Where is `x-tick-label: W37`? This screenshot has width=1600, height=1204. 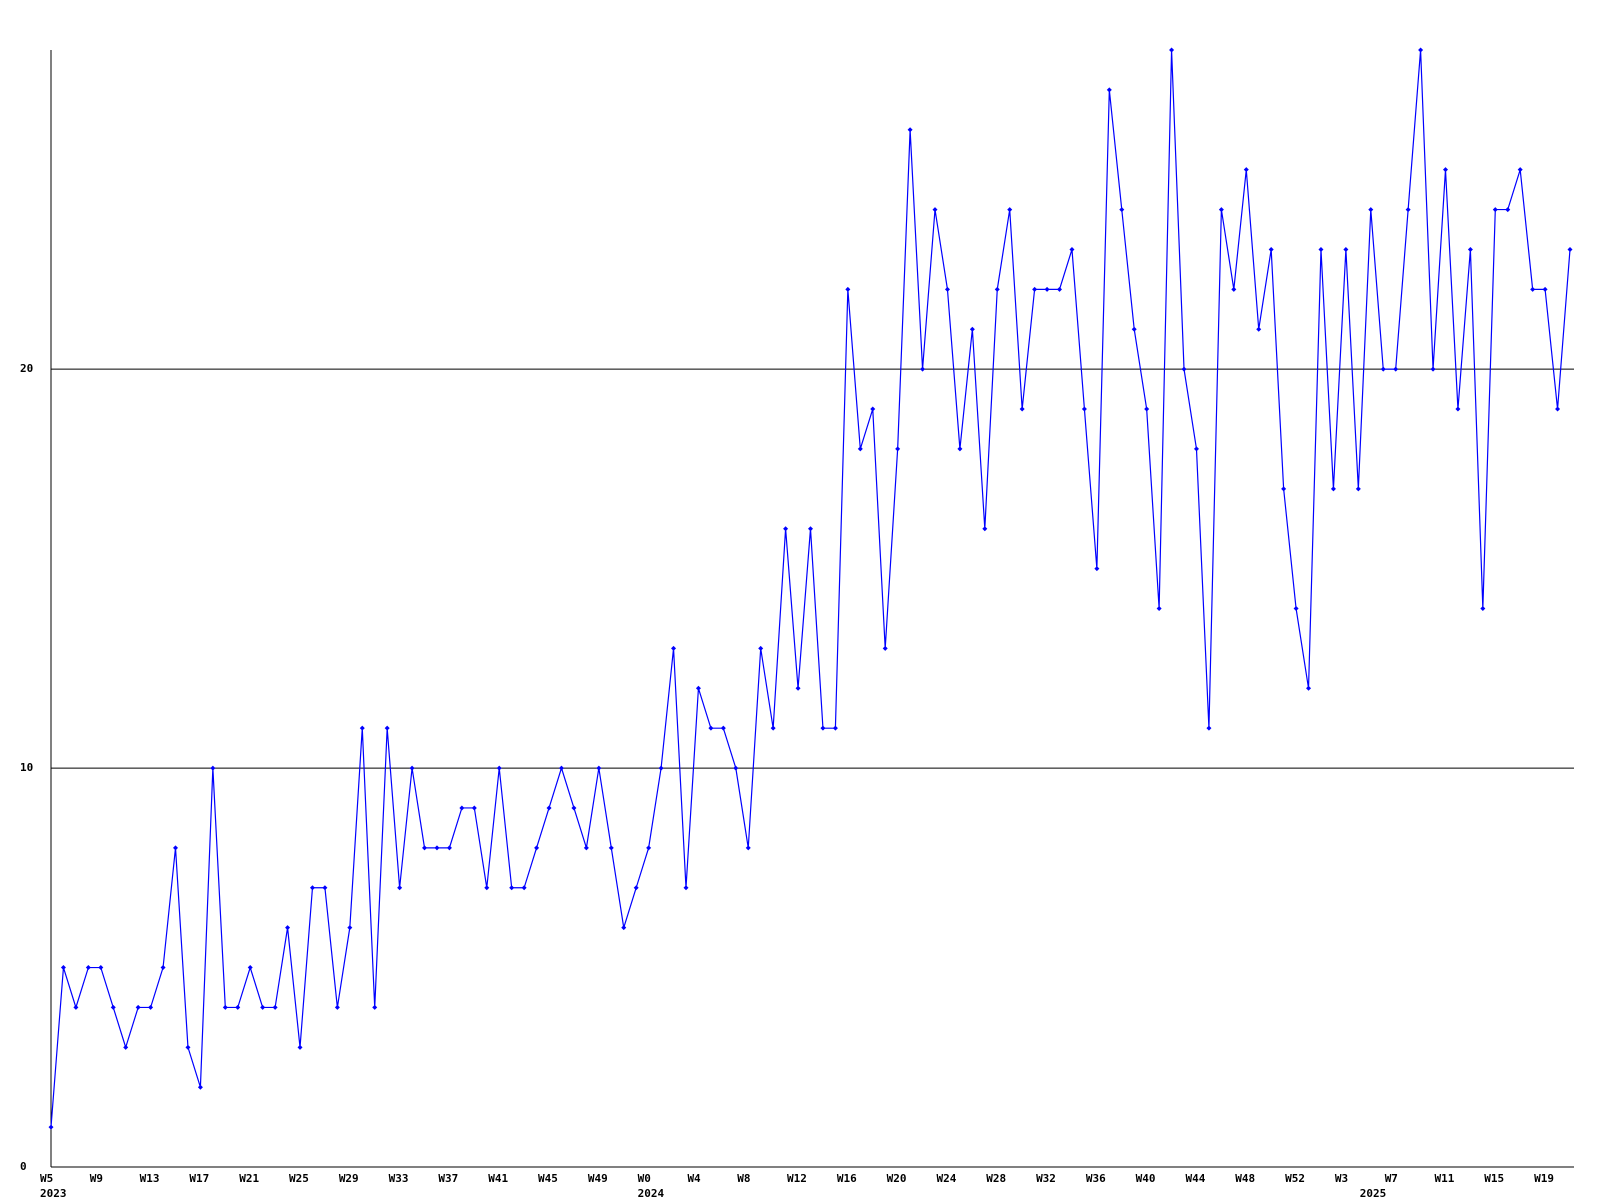 x-tick-label: W37 is located at coordinates (448, 1178).